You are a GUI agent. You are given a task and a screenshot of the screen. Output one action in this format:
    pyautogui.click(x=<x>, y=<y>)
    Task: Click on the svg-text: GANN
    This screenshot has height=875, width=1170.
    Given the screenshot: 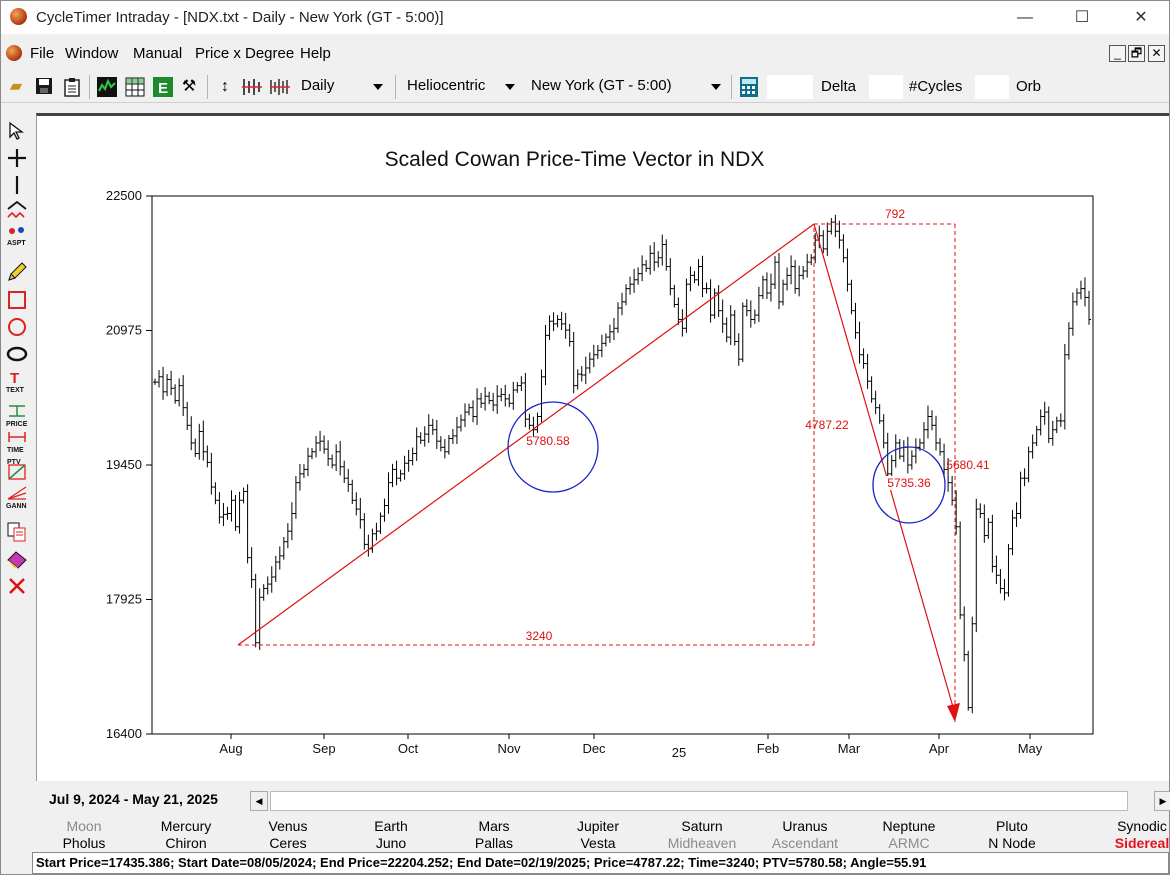 What is the action you would take?
    pyautogui.click(x=16, y=506)
    